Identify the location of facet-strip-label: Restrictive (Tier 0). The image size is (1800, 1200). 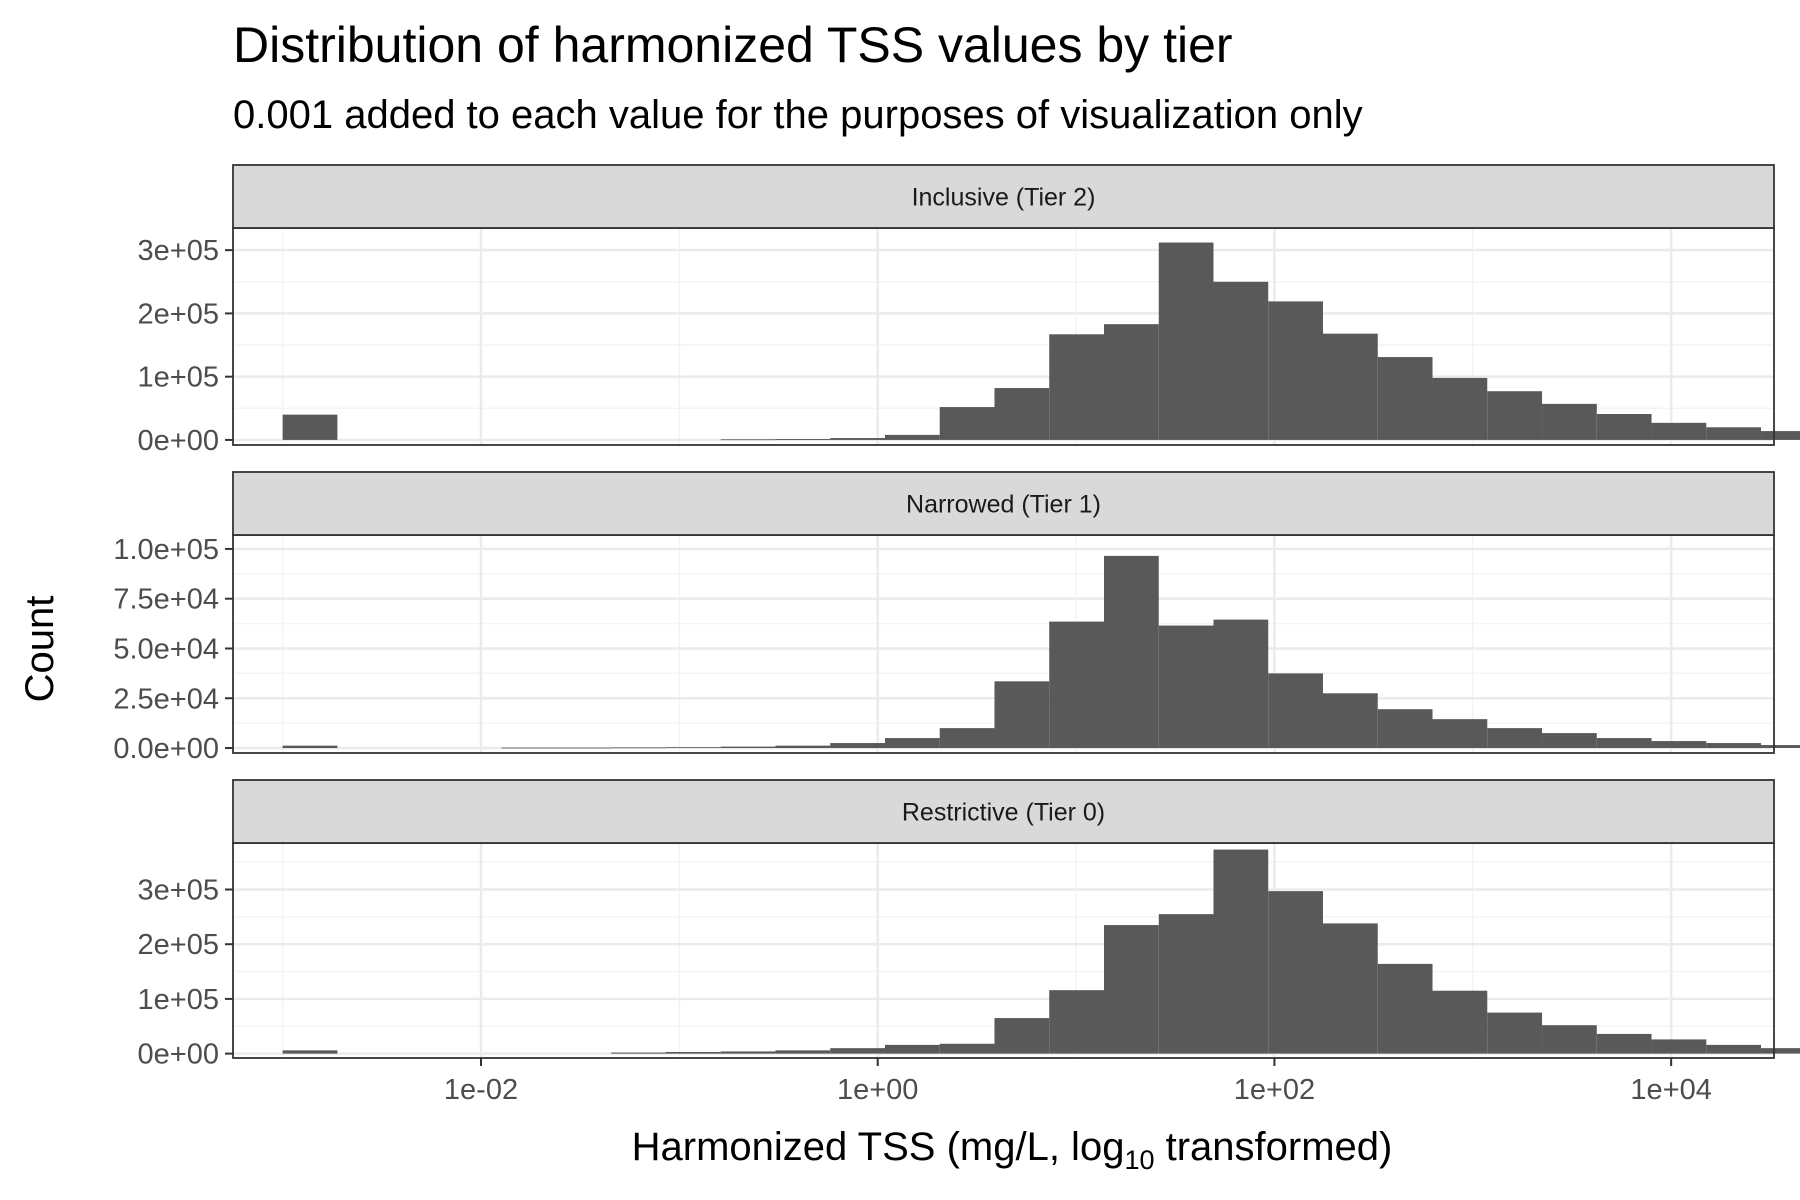
(1003, 813).